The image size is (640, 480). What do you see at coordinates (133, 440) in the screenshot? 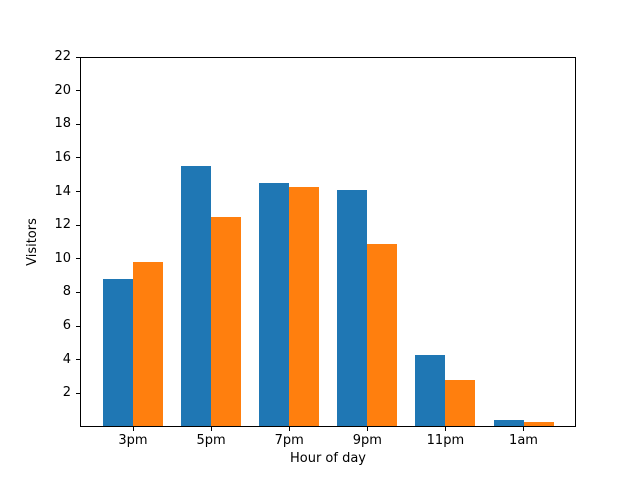
I see `x-tick-label-3pm: 3pm` at bounding box center [133, 440].